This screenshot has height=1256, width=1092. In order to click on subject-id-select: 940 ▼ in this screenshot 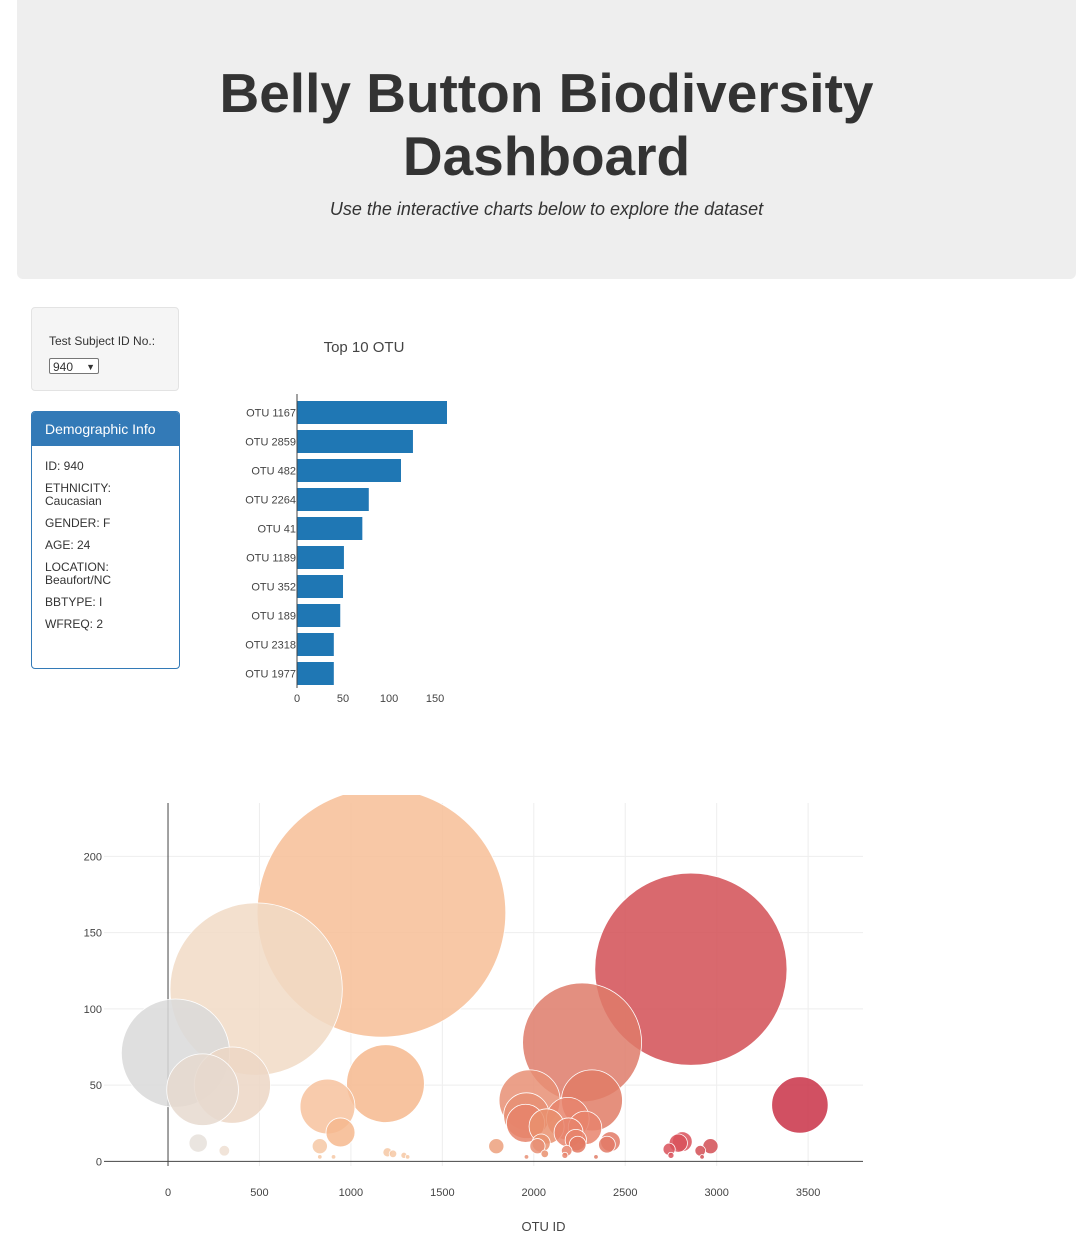, I will do `click(74, 366)`.